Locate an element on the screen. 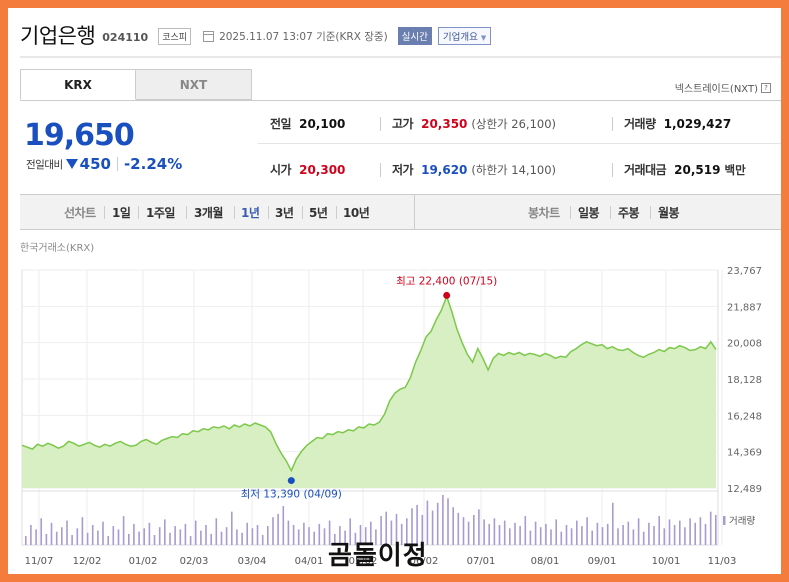 This screenshot has width=789, height=582. x-tick-label: 06/02 is located at coordinates (424, 561).